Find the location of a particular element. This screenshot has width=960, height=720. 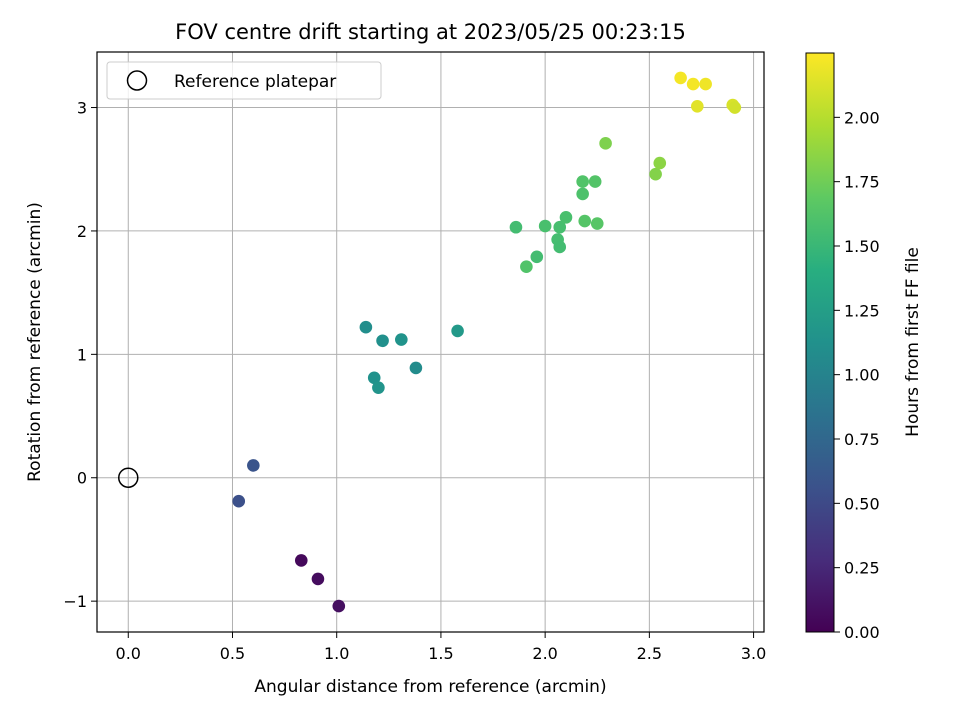

x-tick-label: 2.5 is located at coordinates (649, 653).